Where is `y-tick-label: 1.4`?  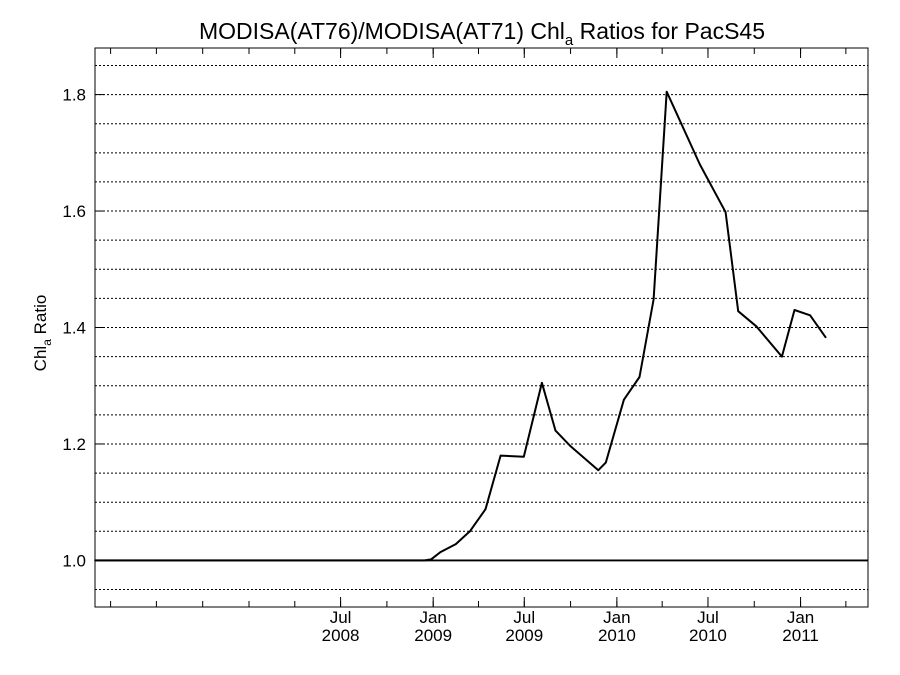 y-tick-label: 1.4 is located at coordinates (74, 328).